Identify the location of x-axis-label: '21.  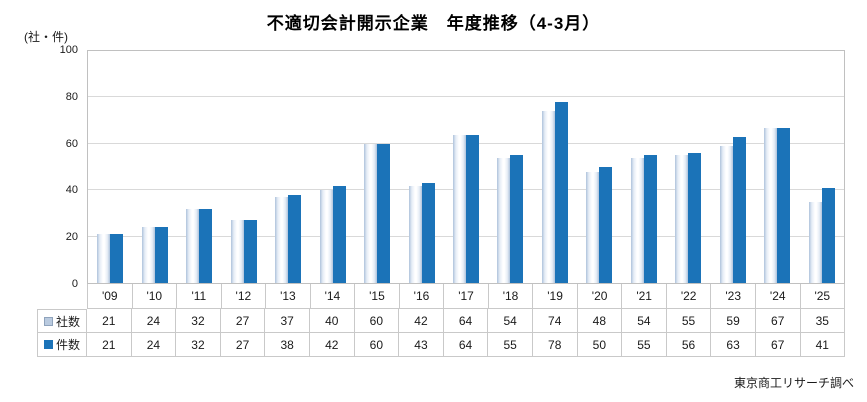
(644, 296).